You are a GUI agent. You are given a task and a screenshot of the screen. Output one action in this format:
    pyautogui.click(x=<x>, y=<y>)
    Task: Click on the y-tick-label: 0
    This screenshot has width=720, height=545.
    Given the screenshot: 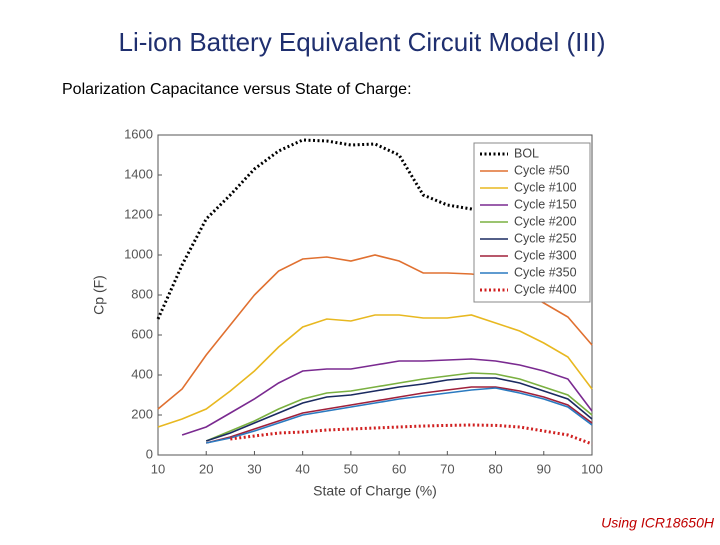 What is the action you would take?
    pyautogui.click(x=149, y=453)
    